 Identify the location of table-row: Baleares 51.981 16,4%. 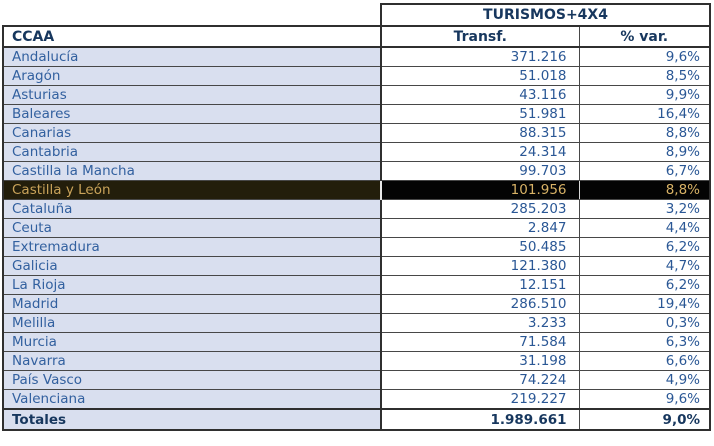
(356, 114).